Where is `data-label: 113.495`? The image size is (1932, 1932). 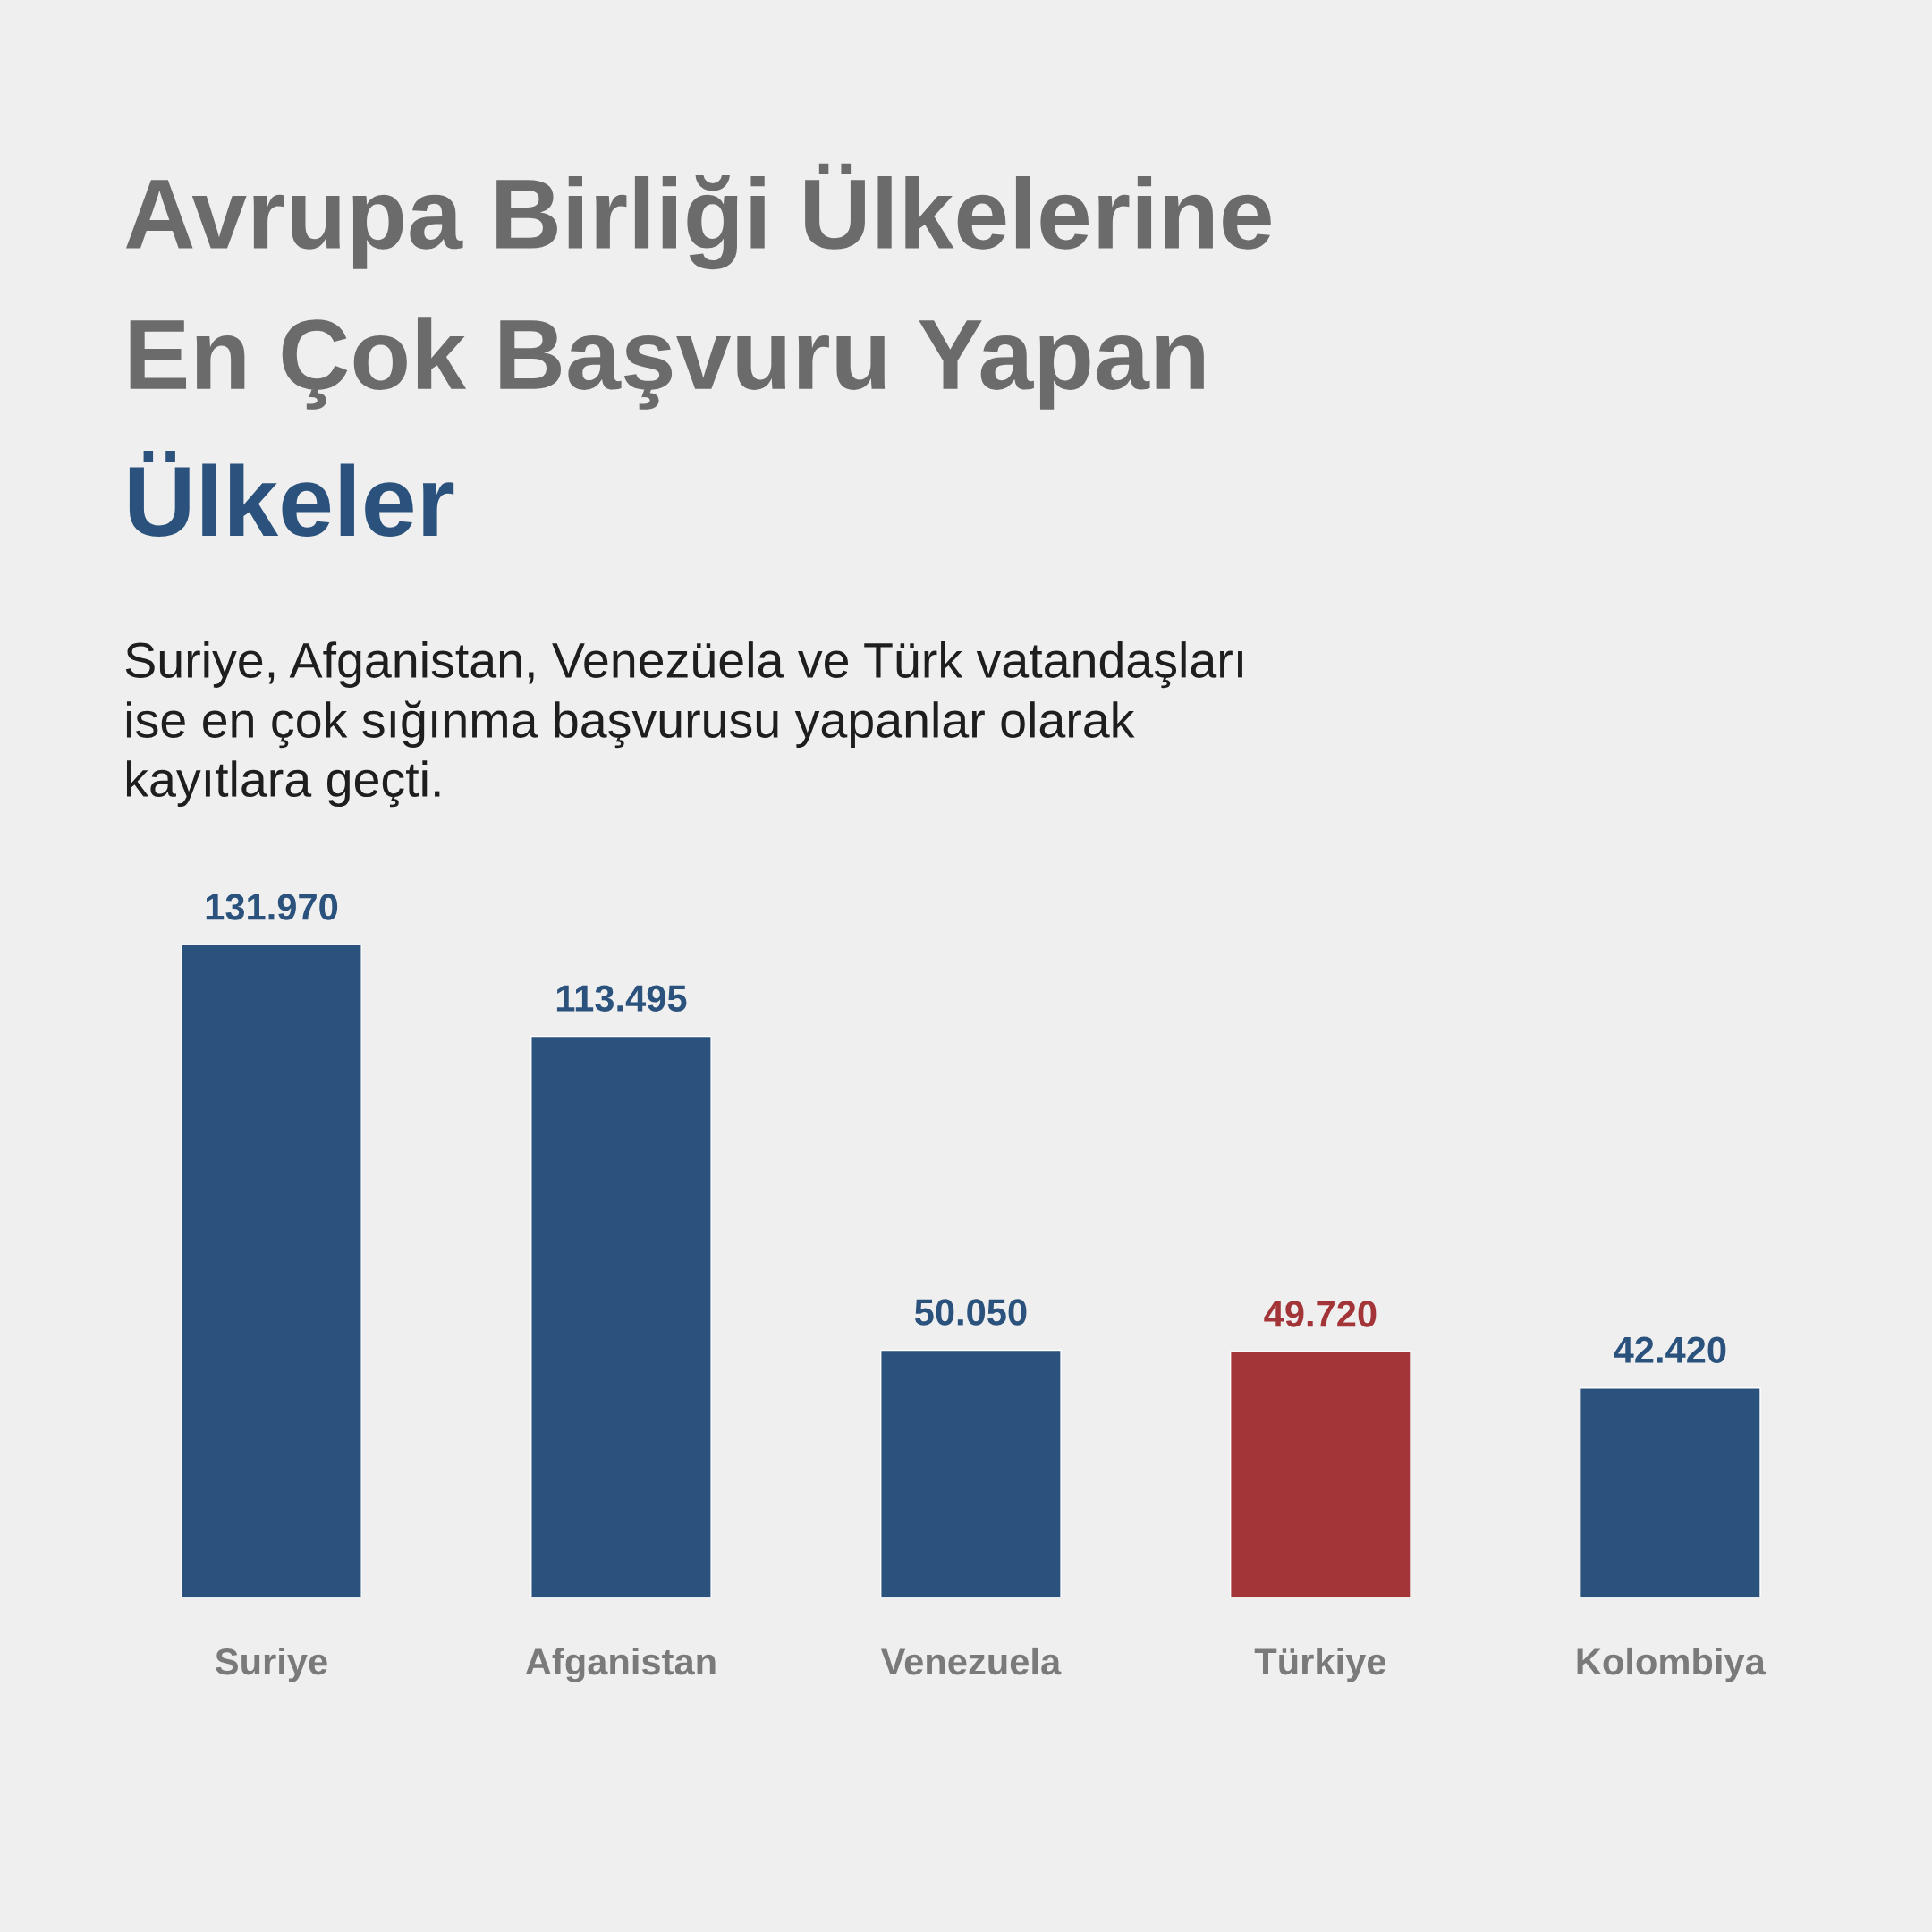
data-label: 113.495 is located at coordinates (621, 998).